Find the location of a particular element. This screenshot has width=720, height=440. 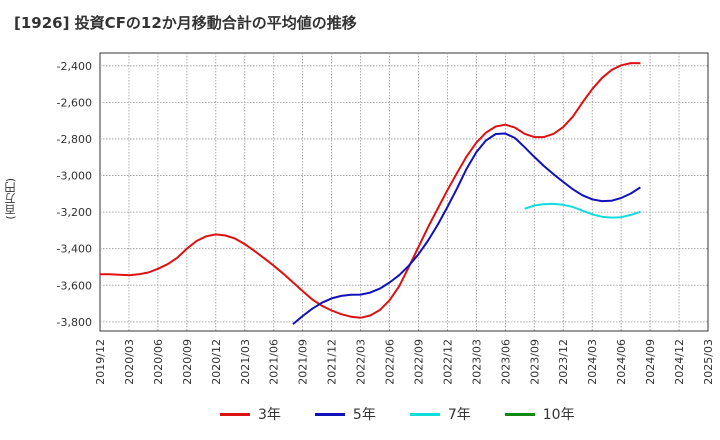

x-tick-label: 2020/06 is located at coordinates (158, 362).